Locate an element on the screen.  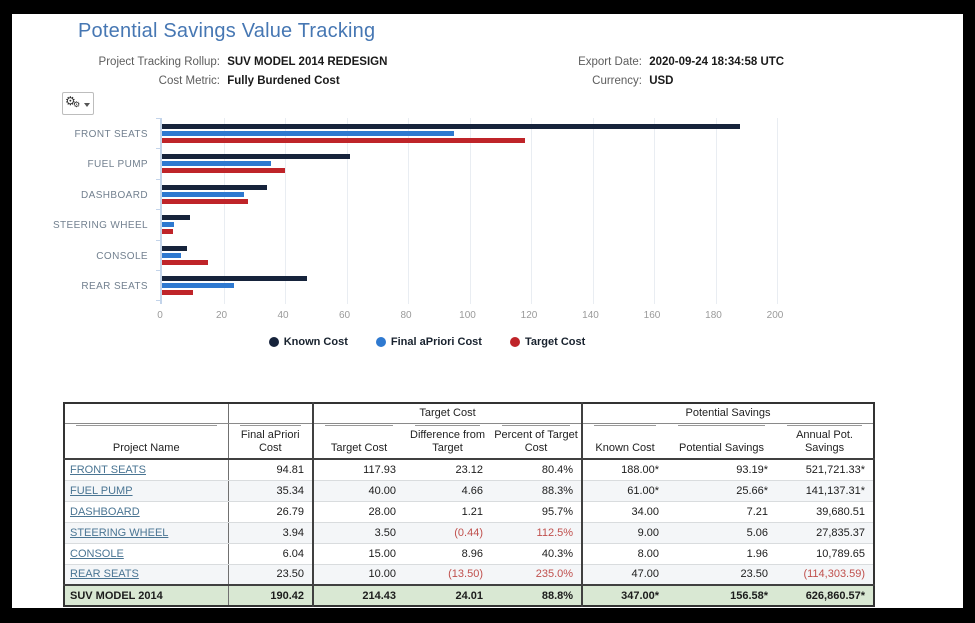
group-header-target-cost: Target Cost is located at coordinates (448, 413).